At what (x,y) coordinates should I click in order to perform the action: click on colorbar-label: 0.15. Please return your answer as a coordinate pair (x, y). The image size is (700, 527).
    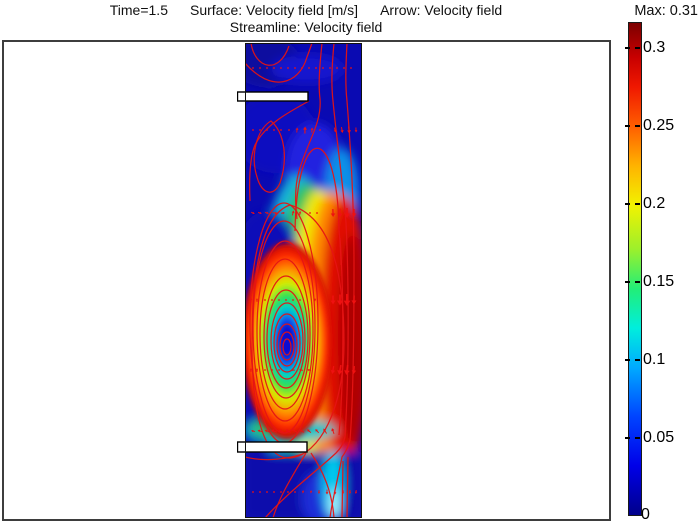
    Looking at the image, I should click on (659, 281).